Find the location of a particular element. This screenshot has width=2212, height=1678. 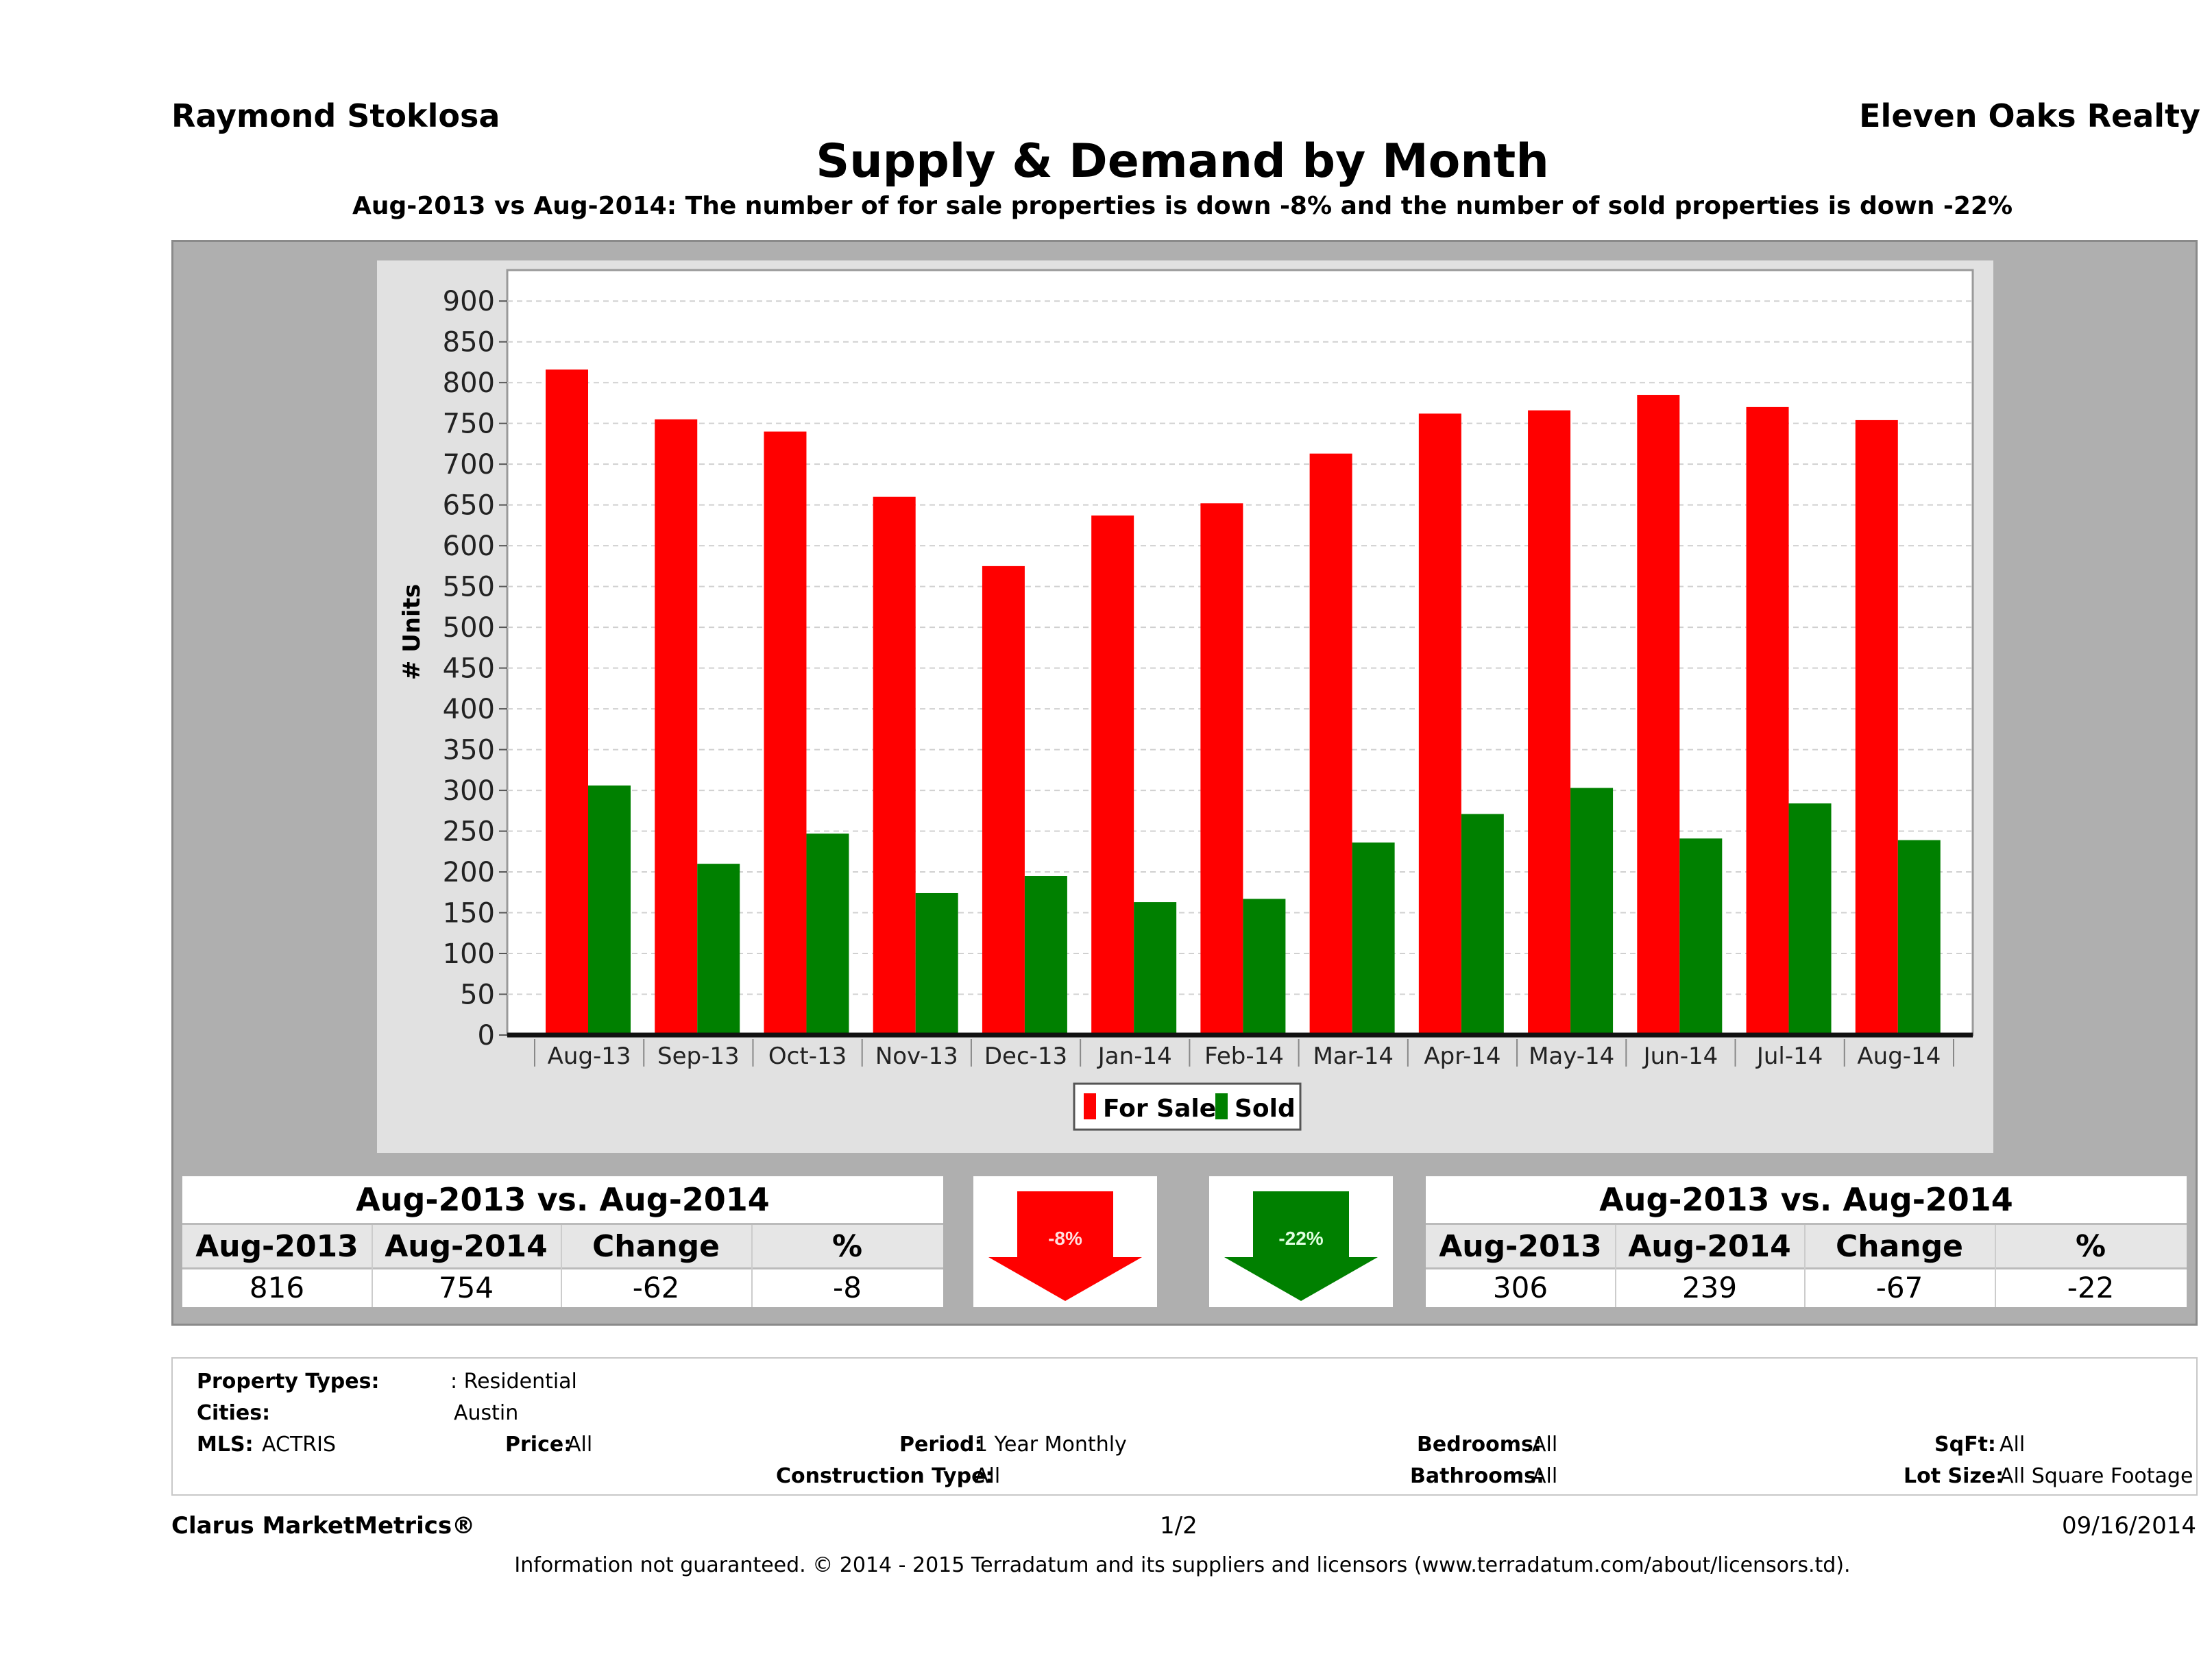

x-tick-label: Dec-13 is located at coordinates (1026, 1056).